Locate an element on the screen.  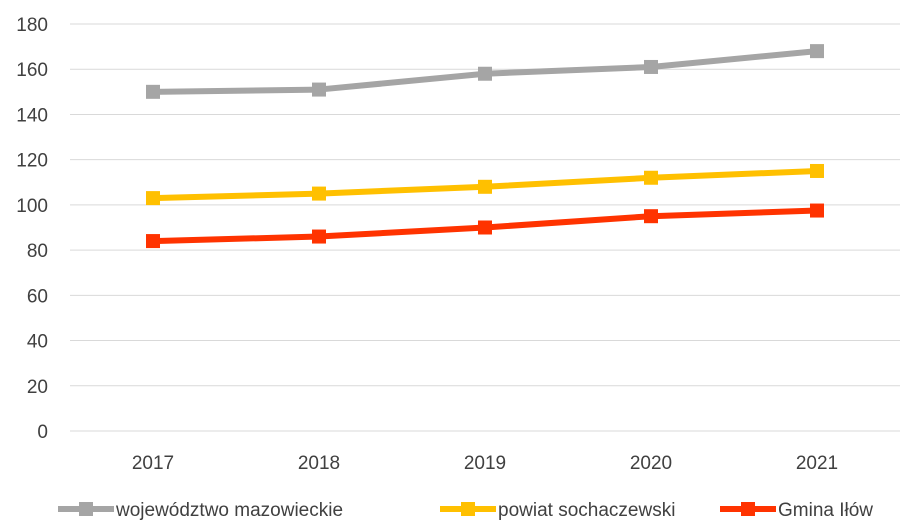
y-tick-label: 120 is located at coordinates (32, 161).